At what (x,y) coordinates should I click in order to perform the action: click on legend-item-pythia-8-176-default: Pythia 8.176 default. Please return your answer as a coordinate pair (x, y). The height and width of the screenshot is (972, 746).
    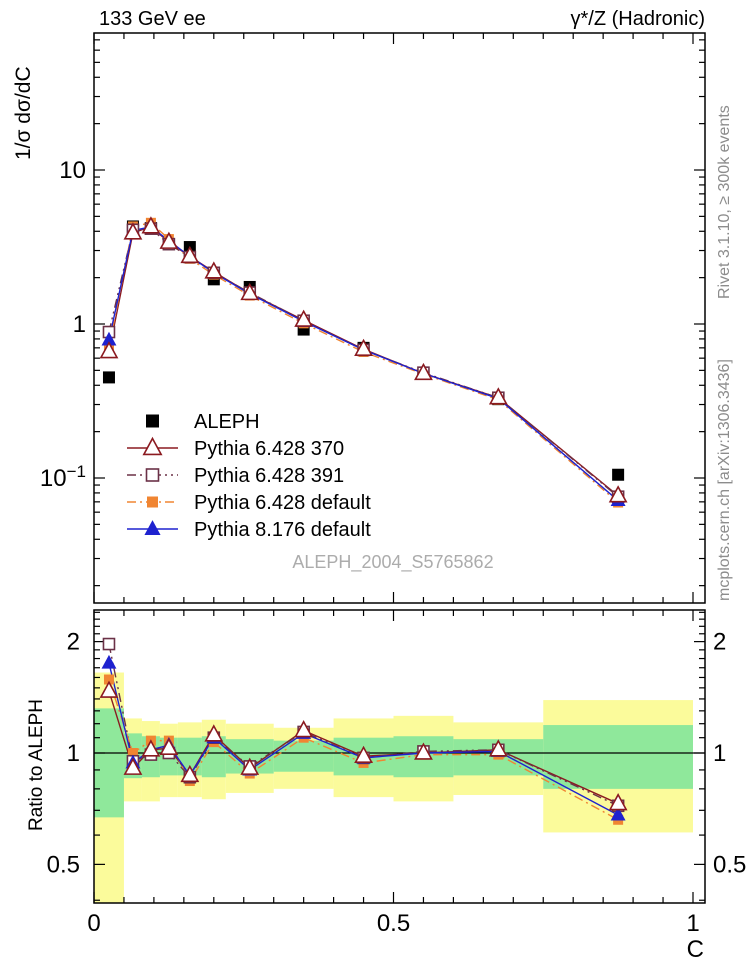
    Looking at the image, I should click on (249, 530).